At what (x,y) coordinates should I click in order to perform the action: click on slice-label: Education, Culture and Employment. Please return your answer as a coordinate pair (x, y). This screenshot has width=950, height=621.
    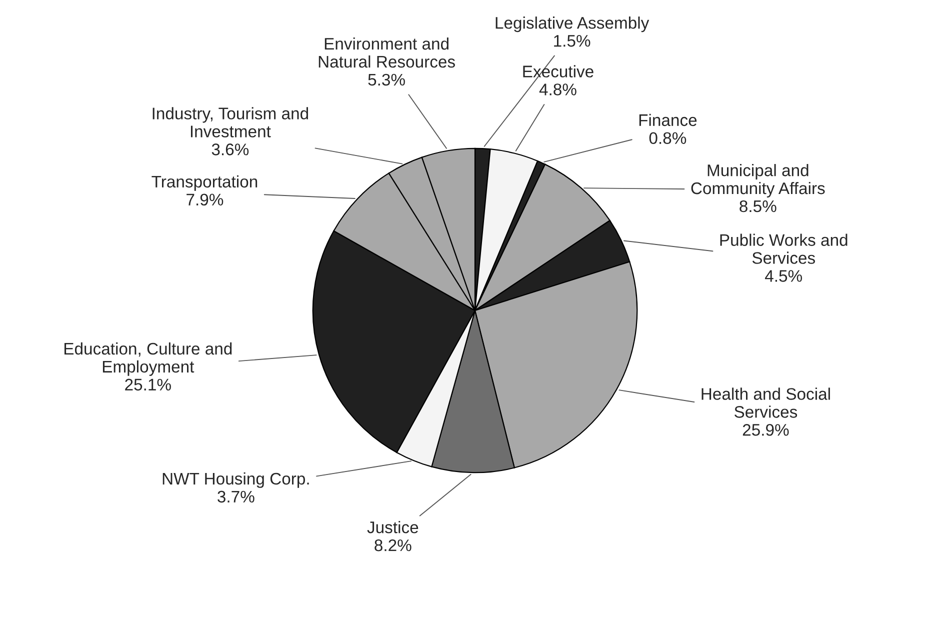
    Looking at the image, I should click on (148, 359).